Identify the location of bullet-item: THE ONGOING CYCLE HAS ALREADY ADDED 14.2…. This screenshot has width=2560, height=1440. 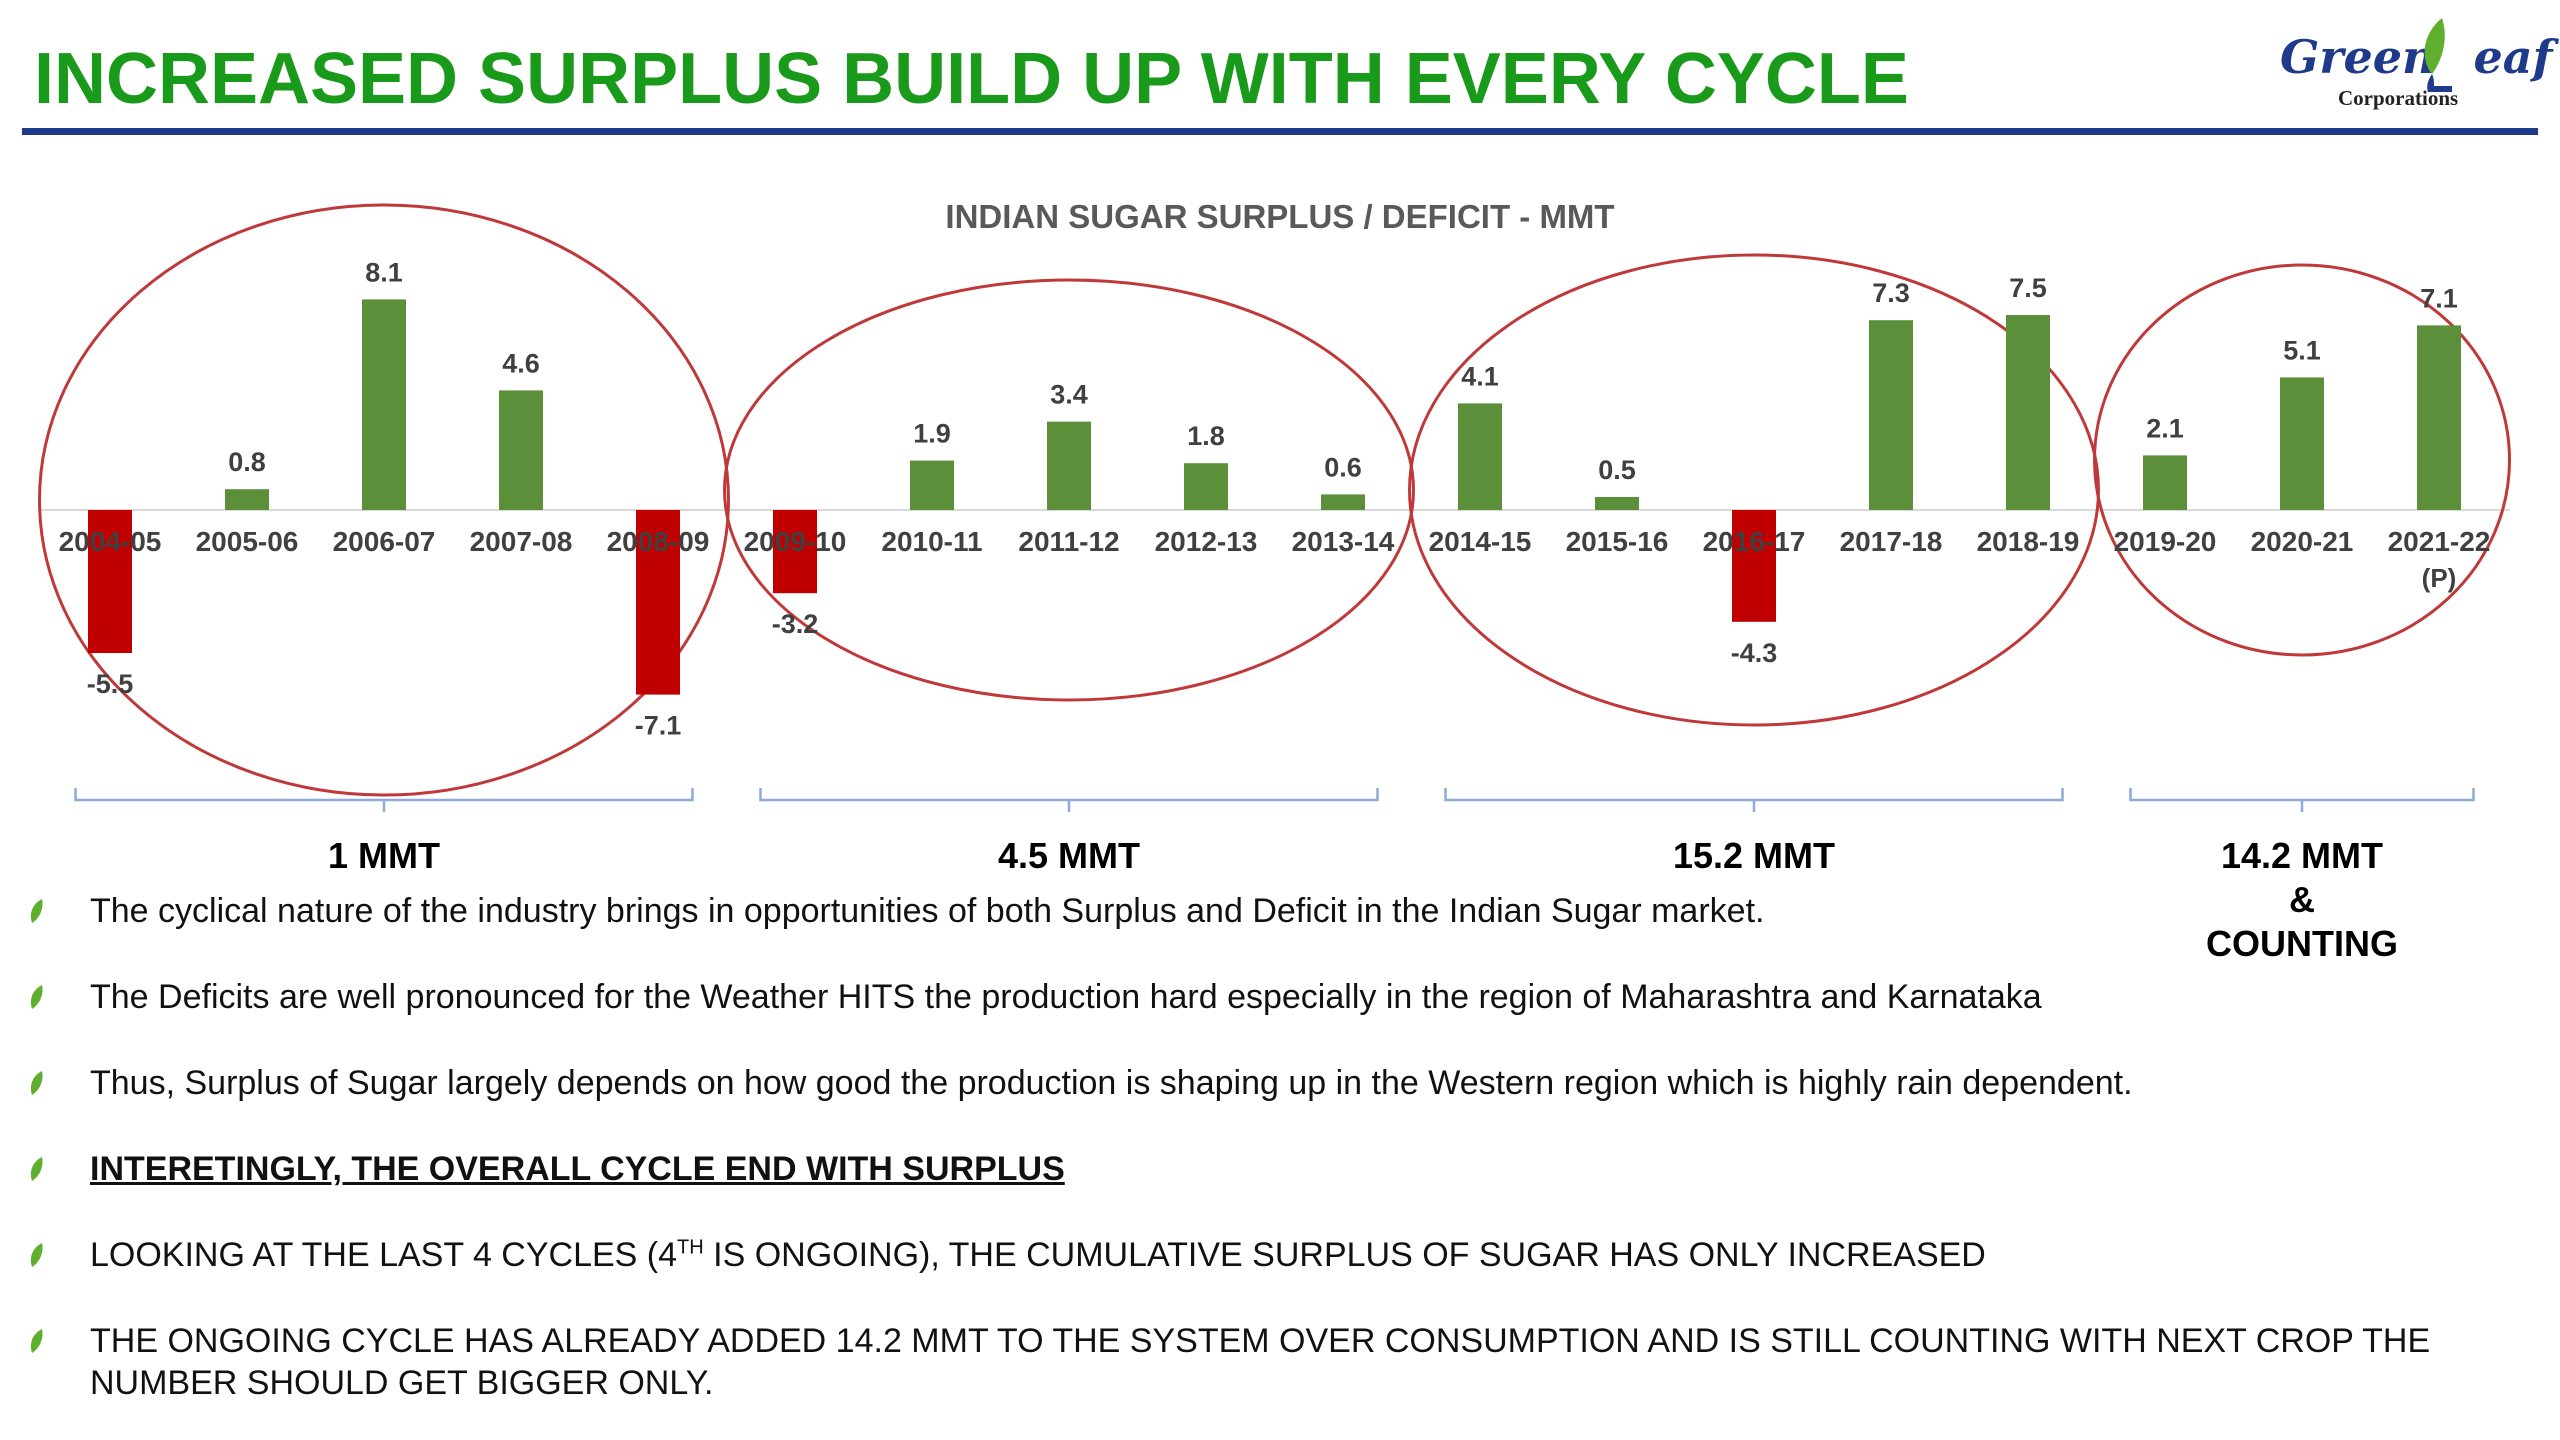
(1279, 1362).